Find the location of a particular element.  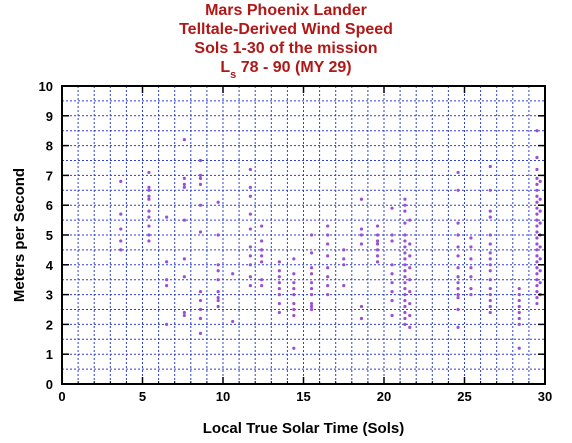

y-tick-label: 10 is located at coordinates (46, 86).